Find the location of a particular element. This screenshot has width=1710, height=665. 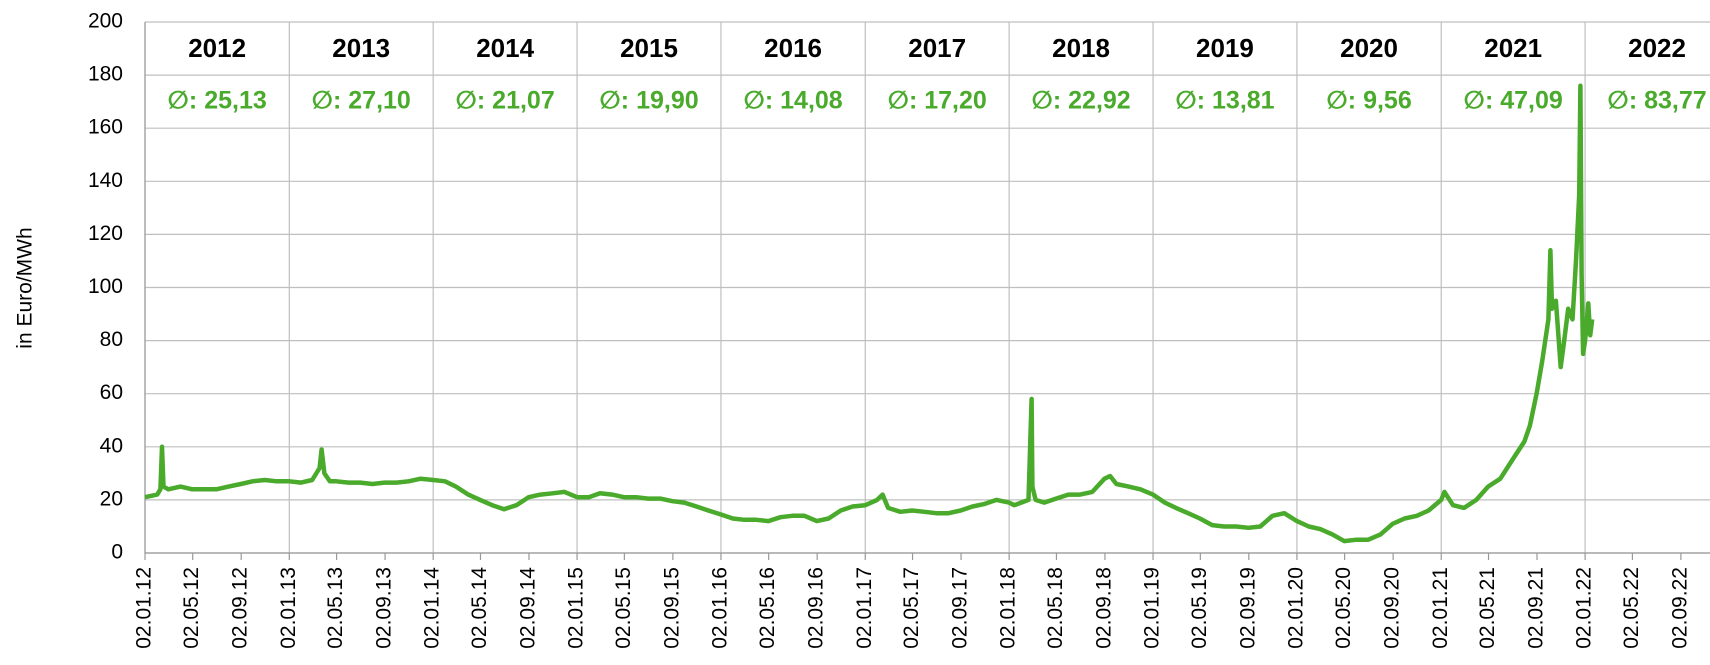

y-tick-label: 120 is located at coordinates (105, 233).